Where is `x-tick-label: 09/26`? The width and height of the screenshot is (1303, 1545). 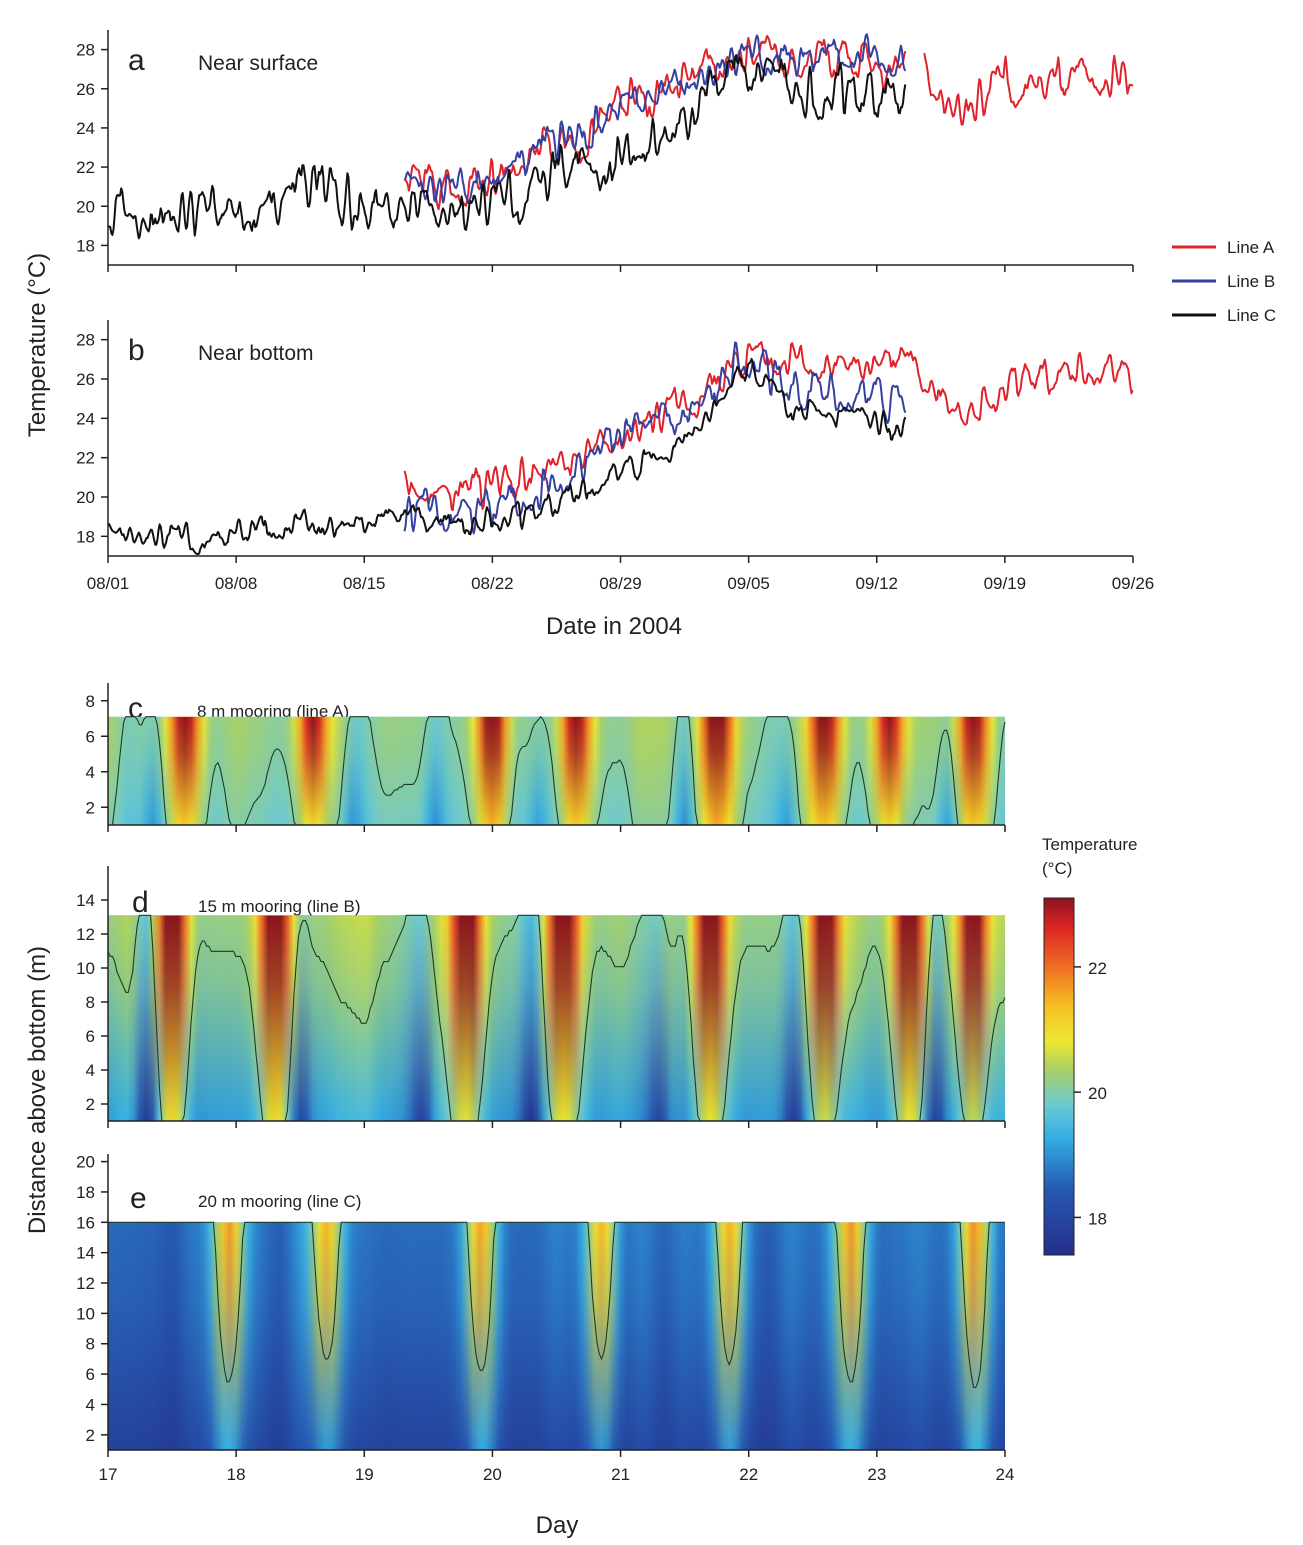 x-tick-label: 09/26 is located at coordinates (1133, 583).